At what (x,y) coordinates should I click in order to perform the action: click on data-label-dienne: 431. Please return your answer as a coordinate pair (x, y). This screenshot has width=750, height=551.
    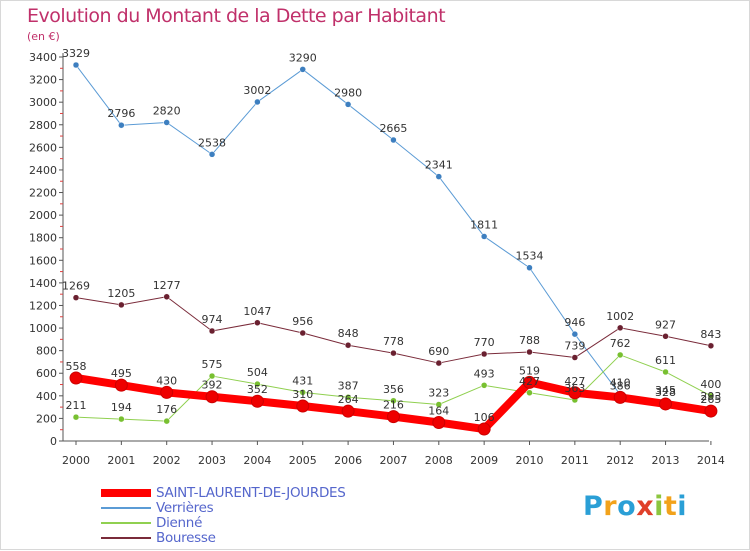
    Looking at the image, I should click on (302, 380).